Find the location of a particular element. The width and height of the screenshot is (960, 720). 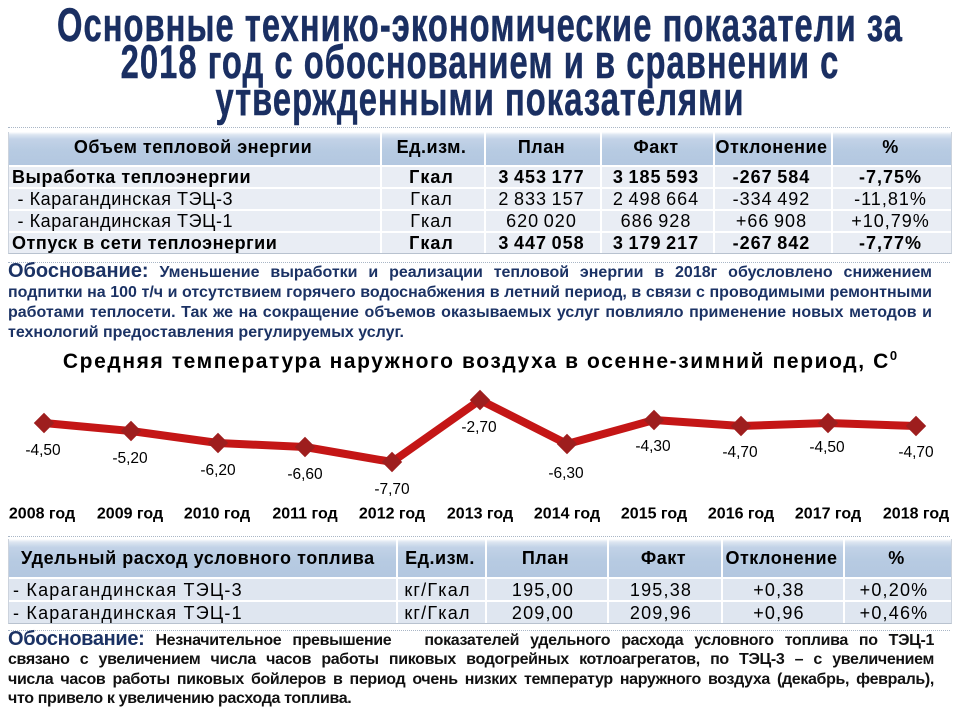

svg-text: 2015 год is located at coordinates (654, 514).